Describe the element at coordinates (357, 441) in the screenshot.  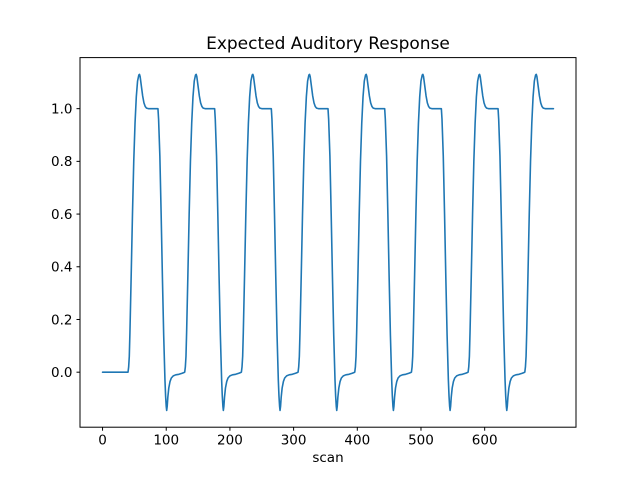
I see `x-tick-label: 400` at that location.